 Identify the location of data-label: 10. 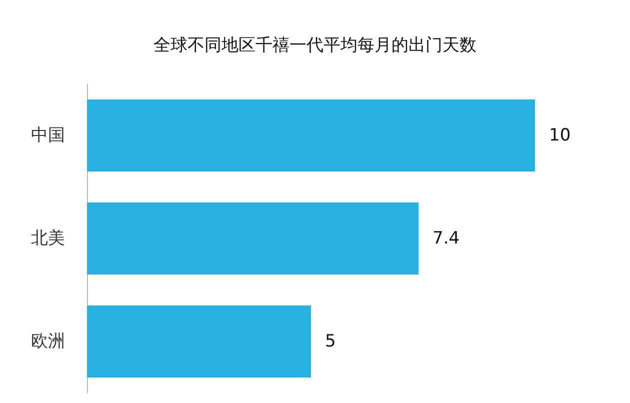
(560, 136).